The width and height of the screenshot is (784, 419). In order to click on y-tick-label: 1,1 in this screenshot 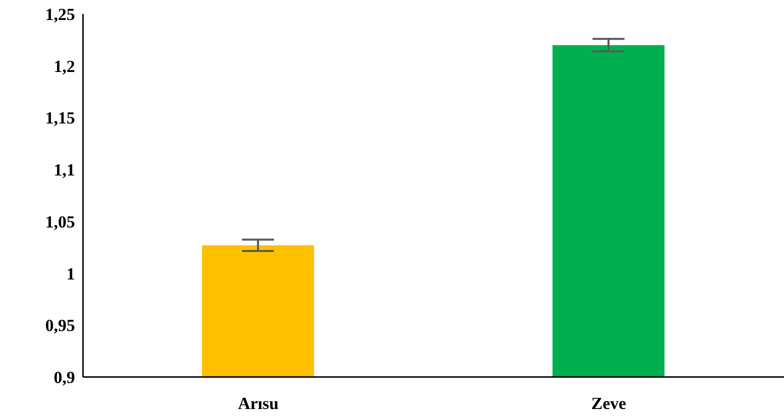, I will do `click(64, 170)`.